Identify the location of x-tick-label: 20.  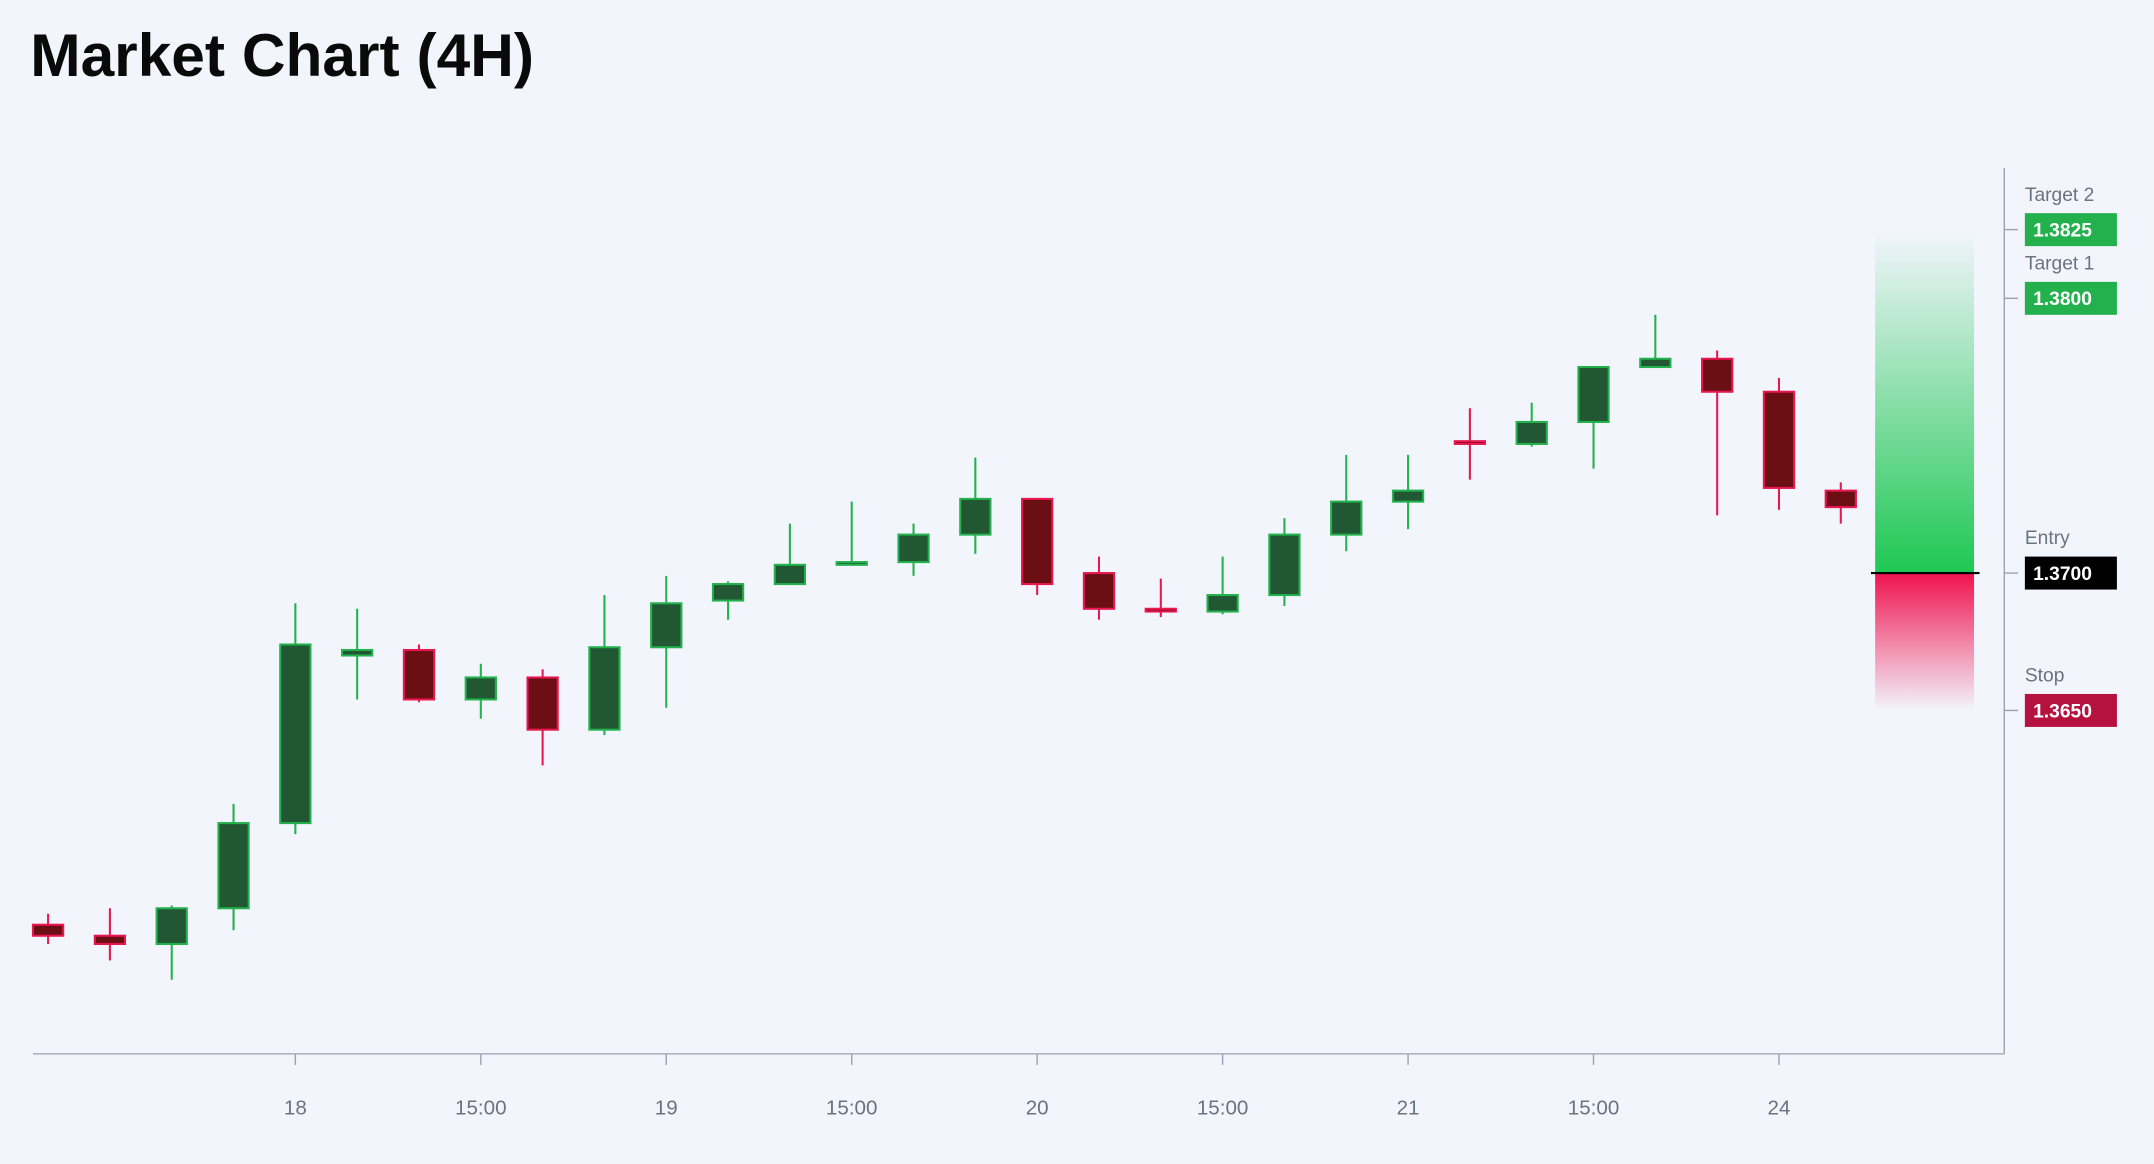
(1037, 1107).